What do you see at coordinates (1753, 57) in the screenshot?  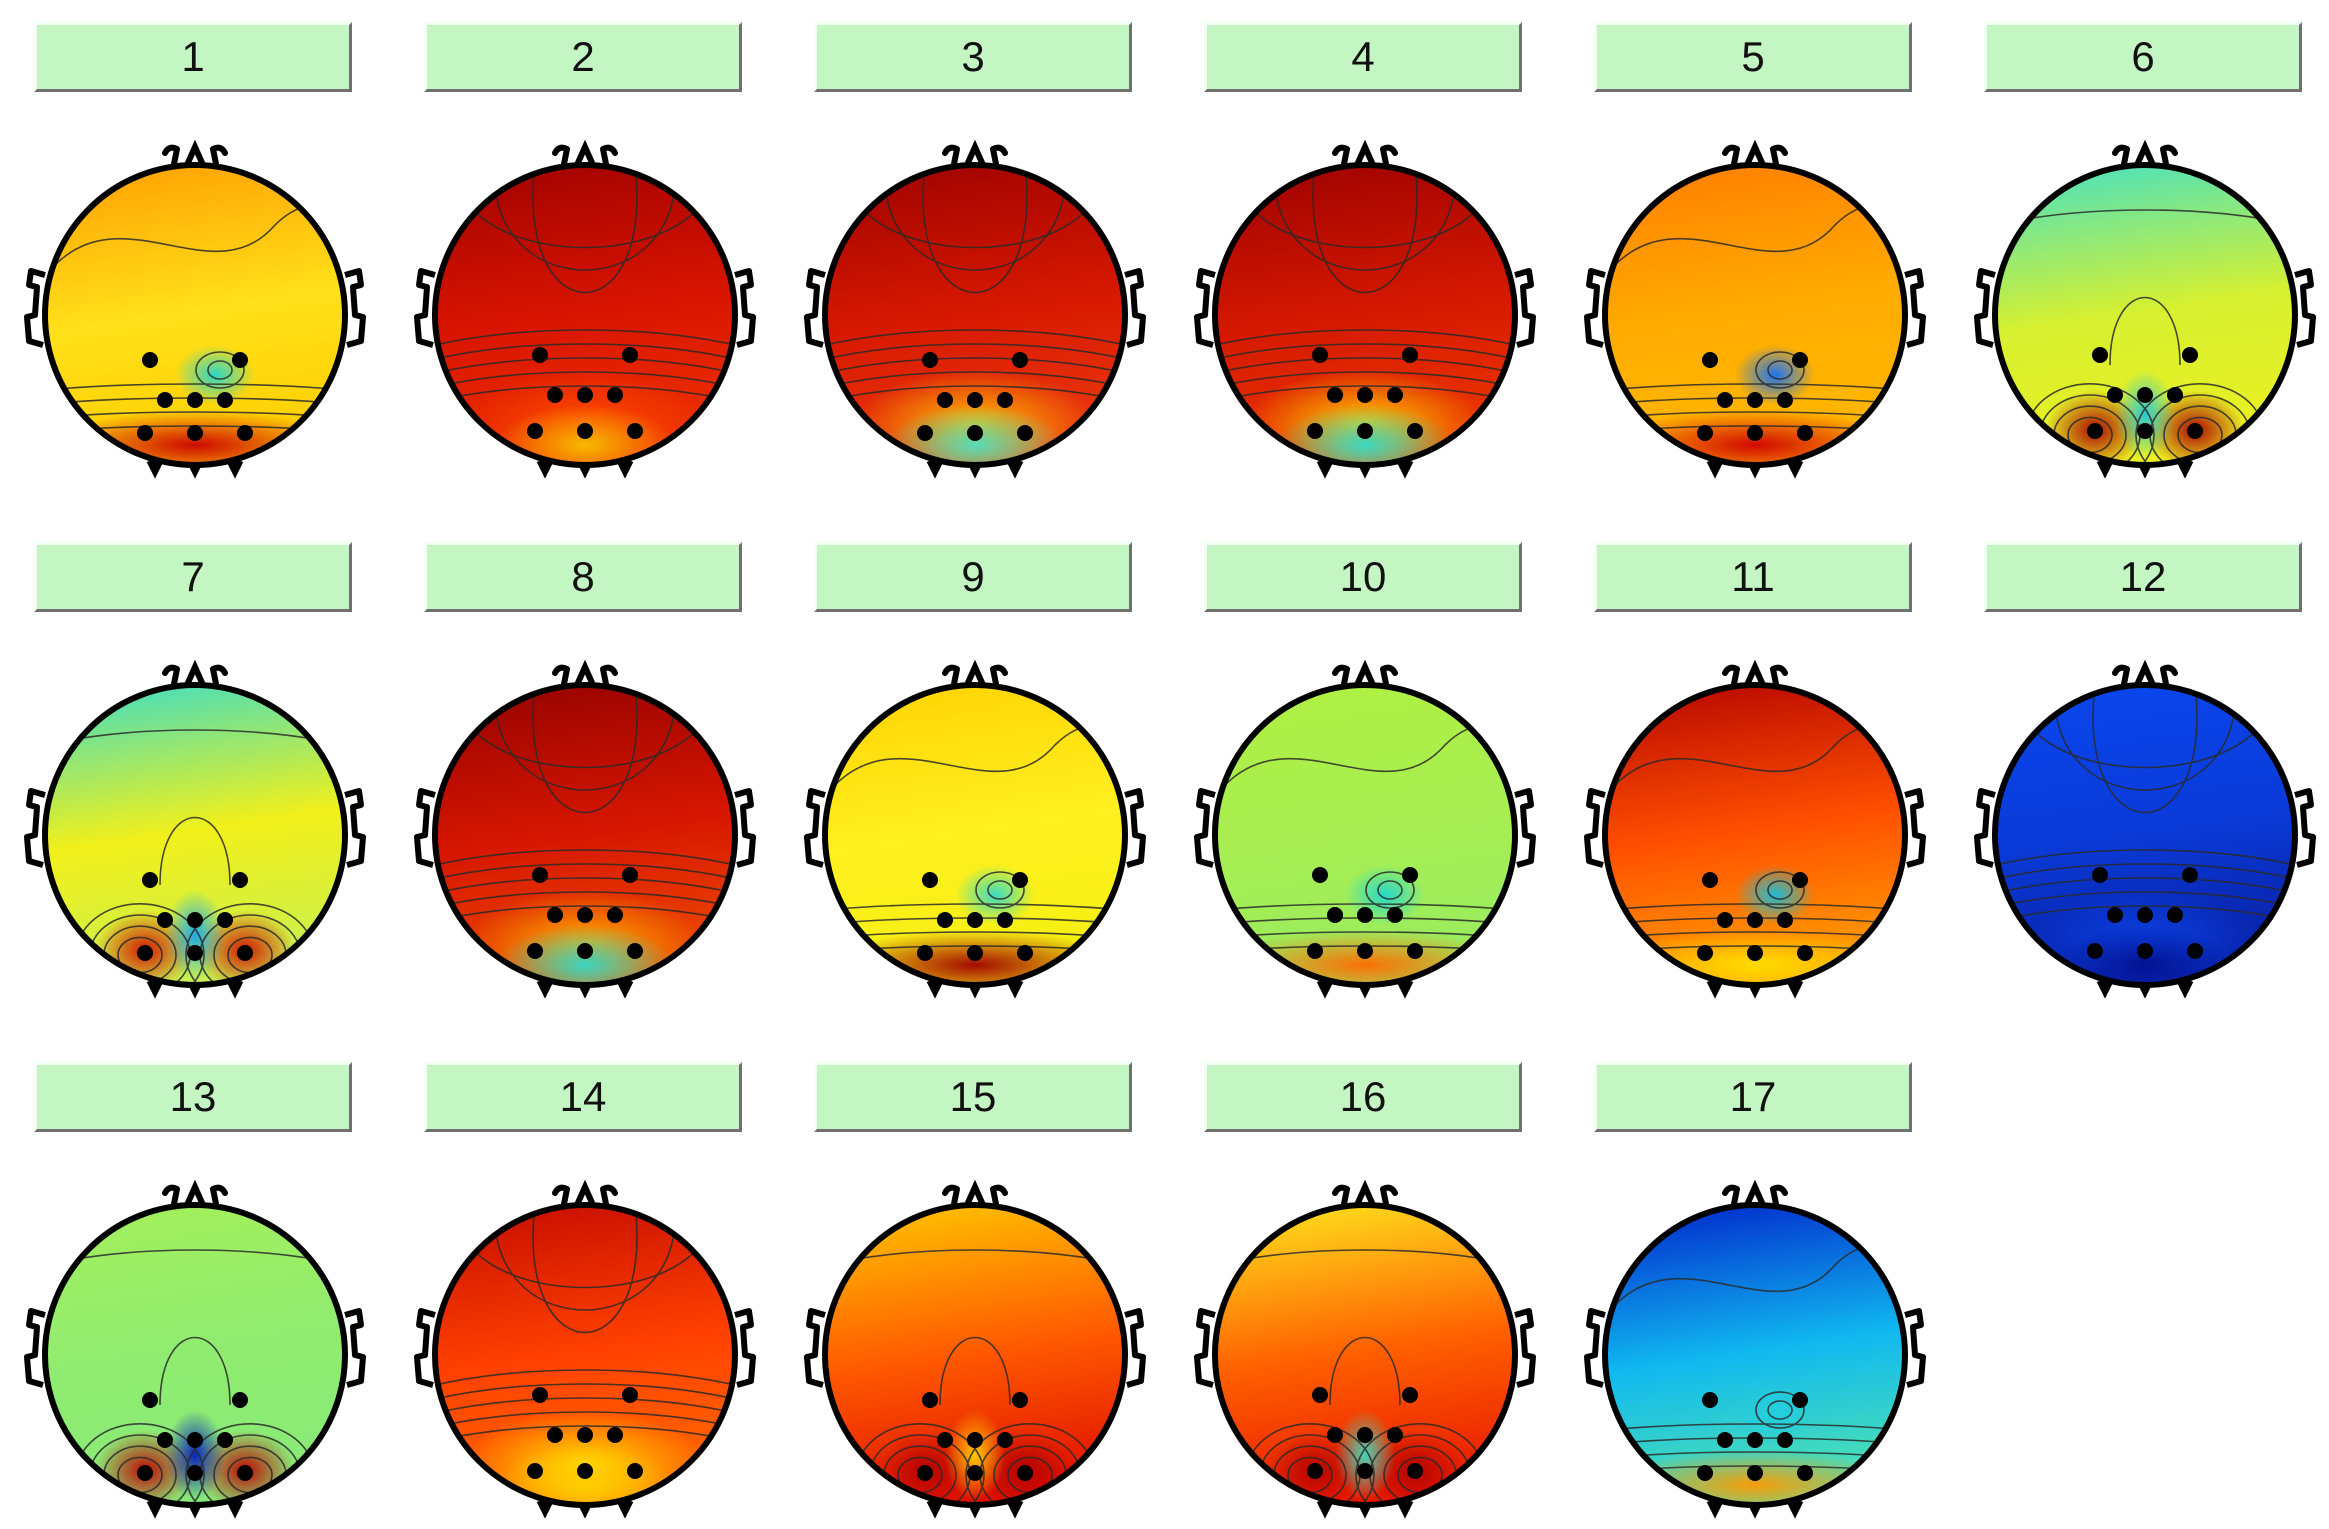 I see `component-label-button: 5` at bounding box center [1753, 57].